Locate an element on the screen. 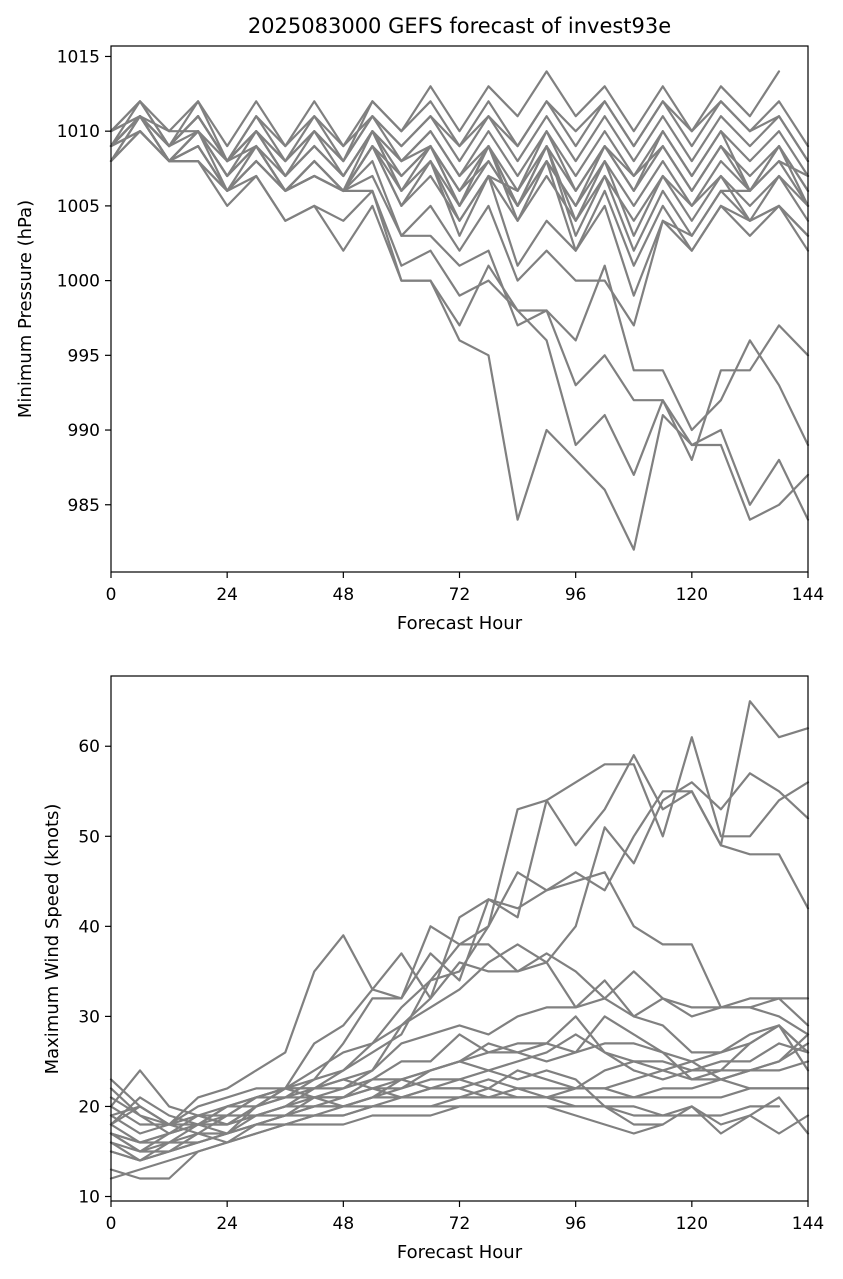  chart-title: 2025083000 GEFS forecast of invest93e is located at coordinates (459, 26).